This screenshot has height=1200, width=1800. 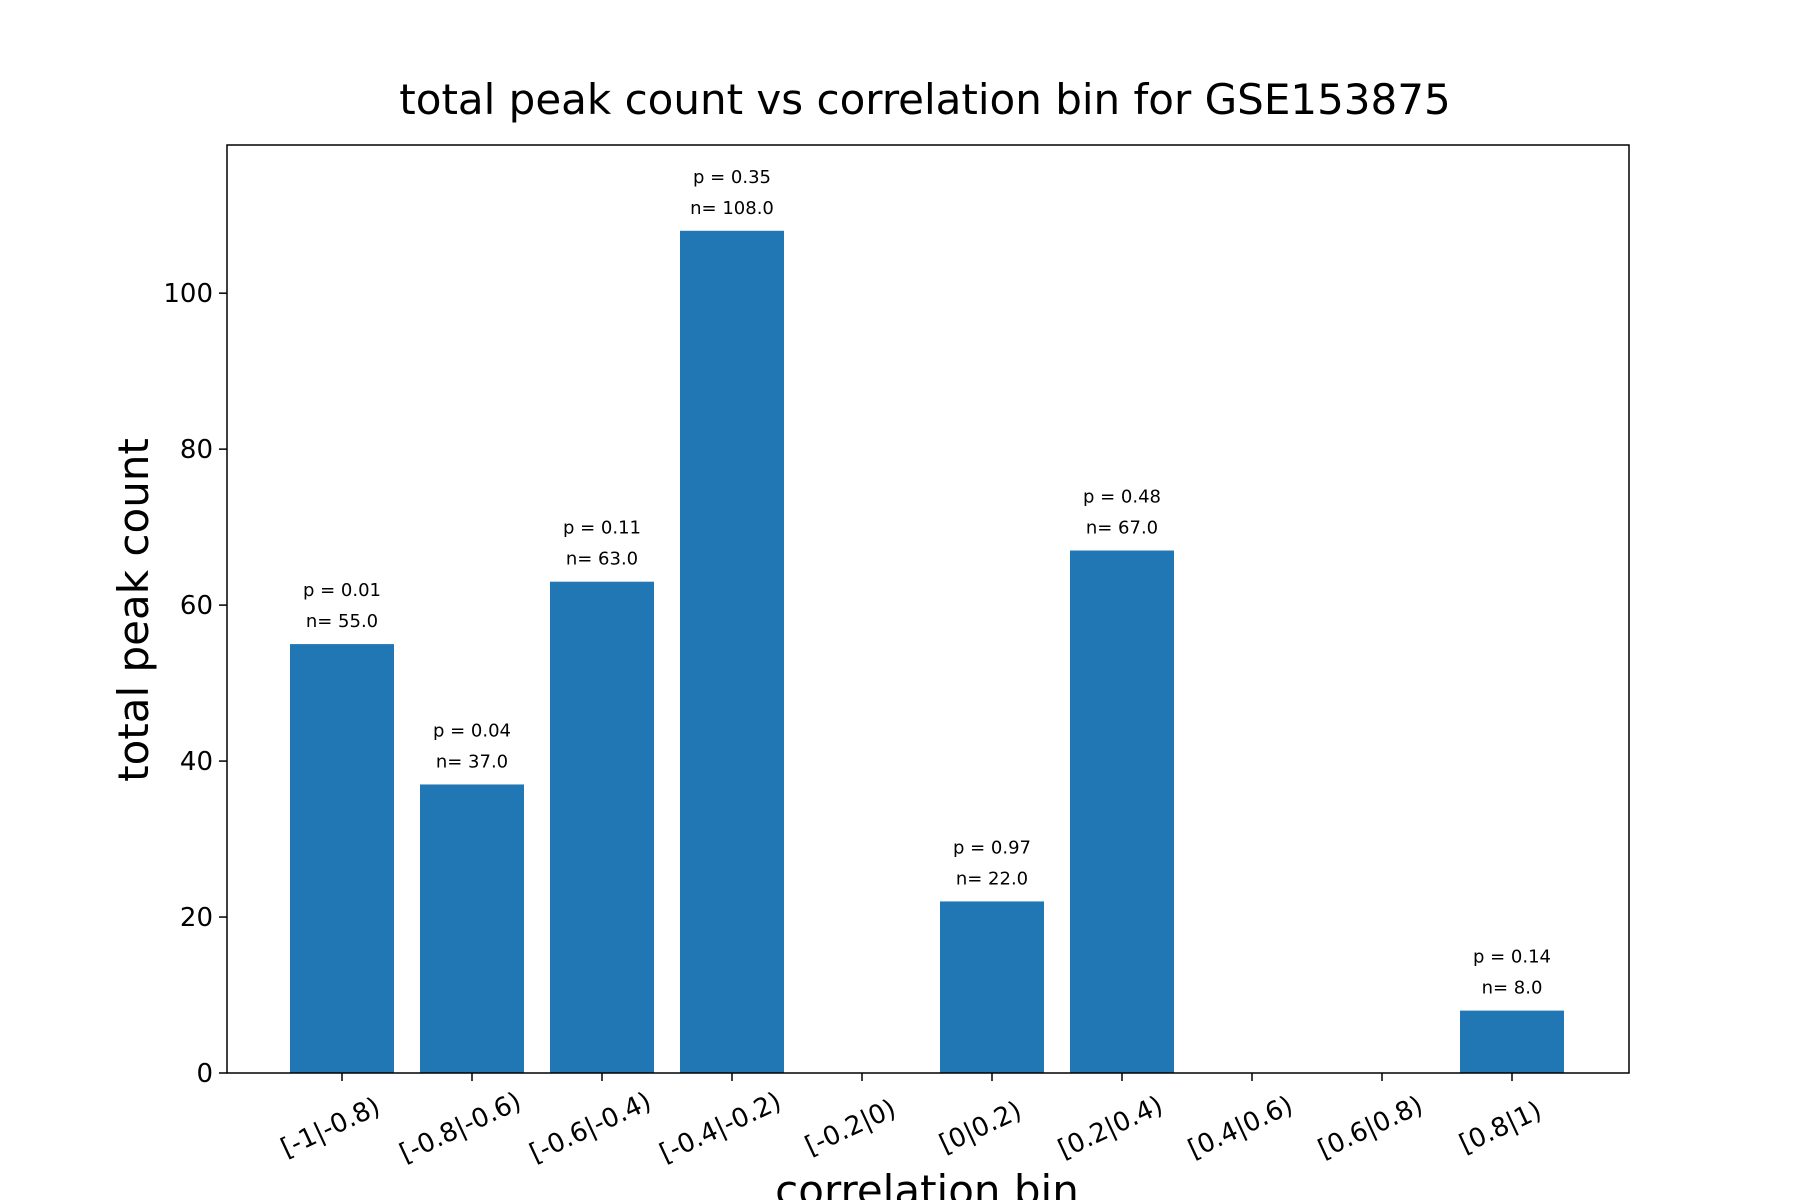 I want to click on y-tick-label: 40, so click(x=196, y=762).